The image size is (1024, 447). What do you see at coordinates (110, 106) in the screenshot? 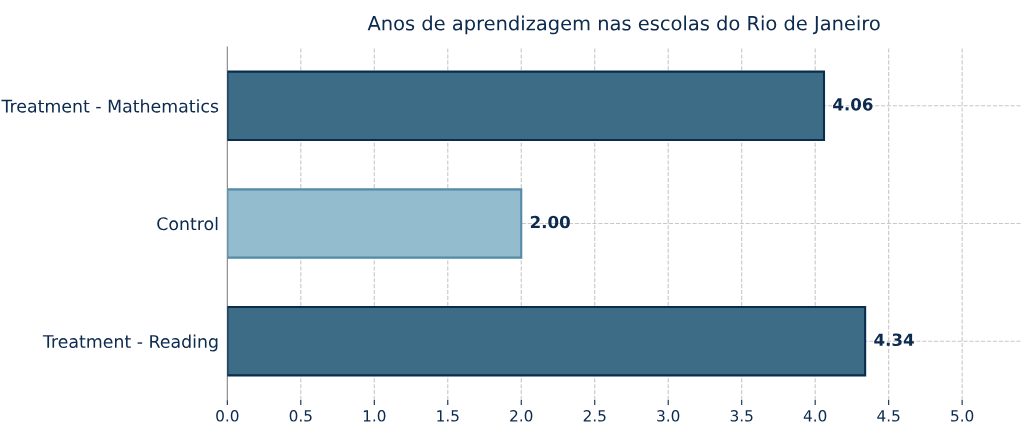
I see `y-tick-label: Treatment - Mathematics` at bounding box center [110, 106].